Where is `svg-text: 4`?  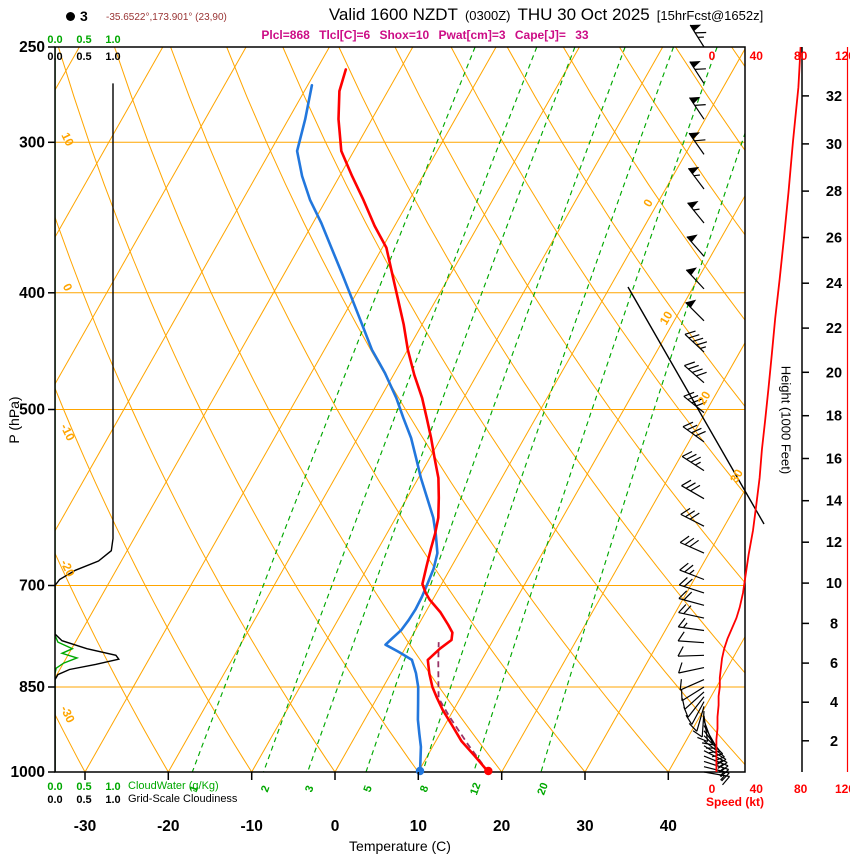 svg-text: 4 is located at coordinates (834, 703).